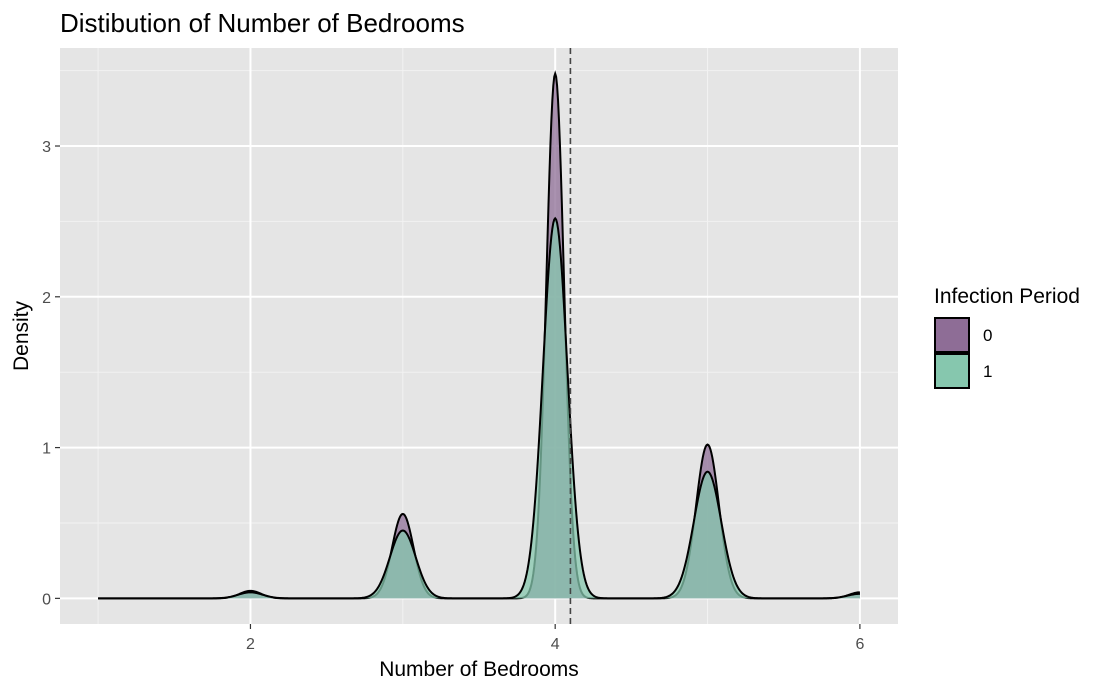  I want to click on y-tick-label: 0, so click(46, 599).